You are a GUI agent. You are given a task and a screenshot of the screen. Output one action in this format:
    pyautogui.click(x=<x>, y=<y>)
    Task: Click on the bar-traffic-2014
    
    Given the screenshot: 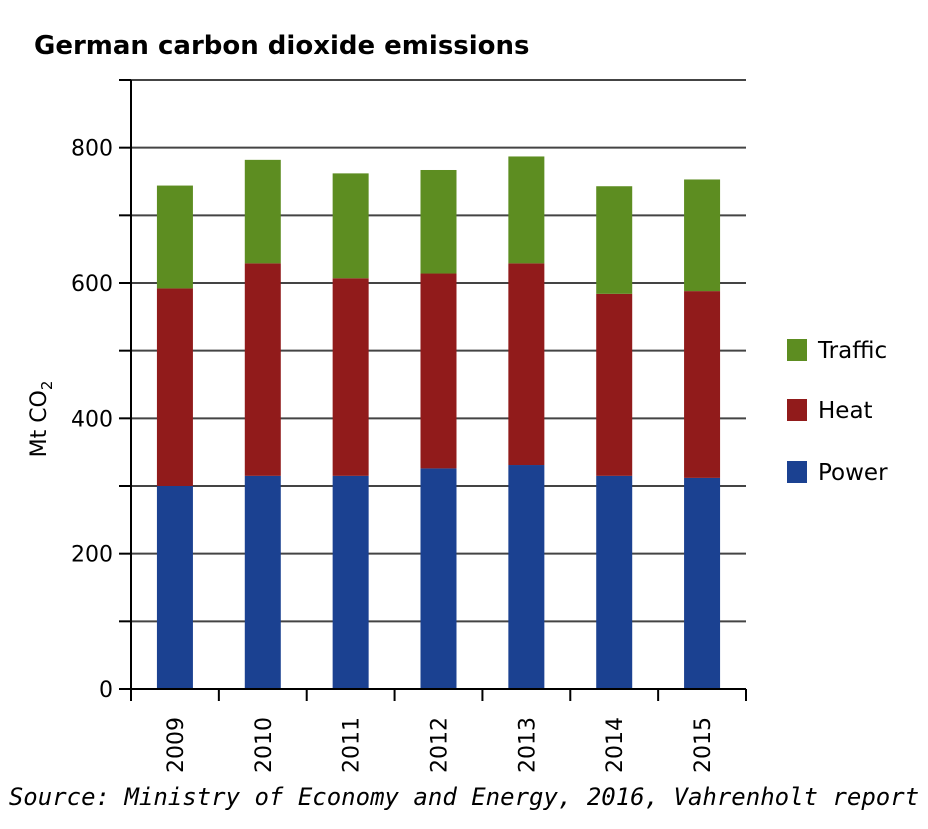 What is the action you would take?
    pyautogui.click(x=614, y=240)
    